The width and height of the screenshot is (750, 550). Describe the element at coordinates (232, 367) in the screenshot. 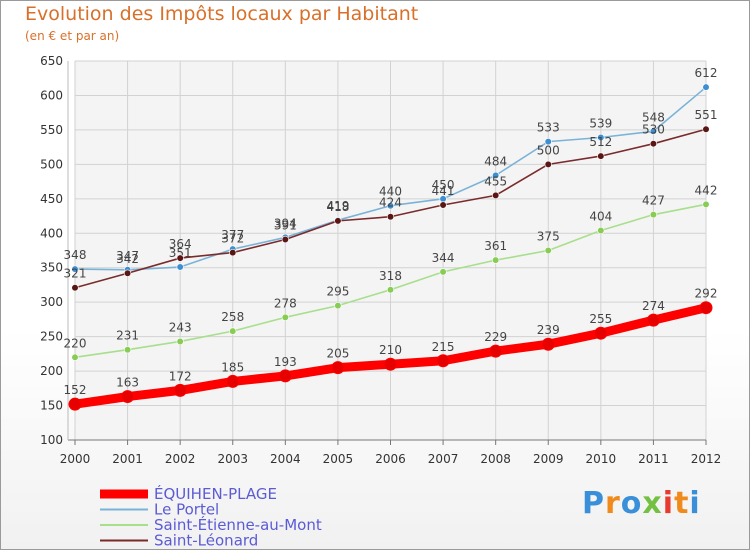

I see `data-label: 185` at that location.